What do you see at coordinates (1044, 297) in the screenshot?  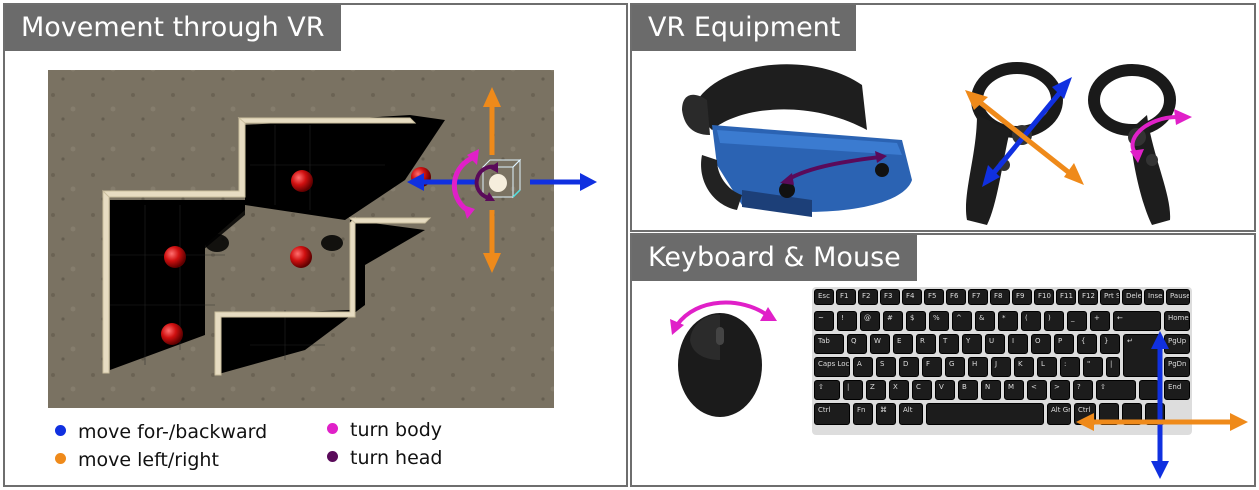 I see `key-f10: F10` at bounding box center [1044, 297].